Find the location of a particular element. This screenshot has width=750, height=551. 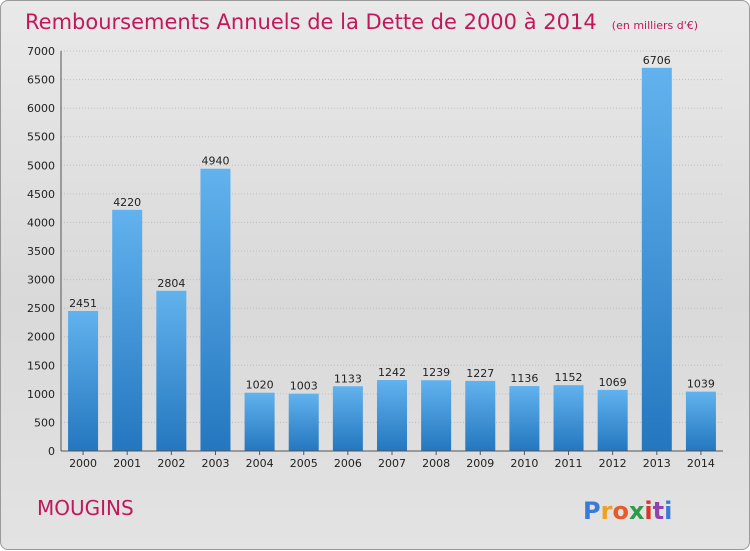

proxiti-logo: Proxiti is located at coordinates (627, 511).